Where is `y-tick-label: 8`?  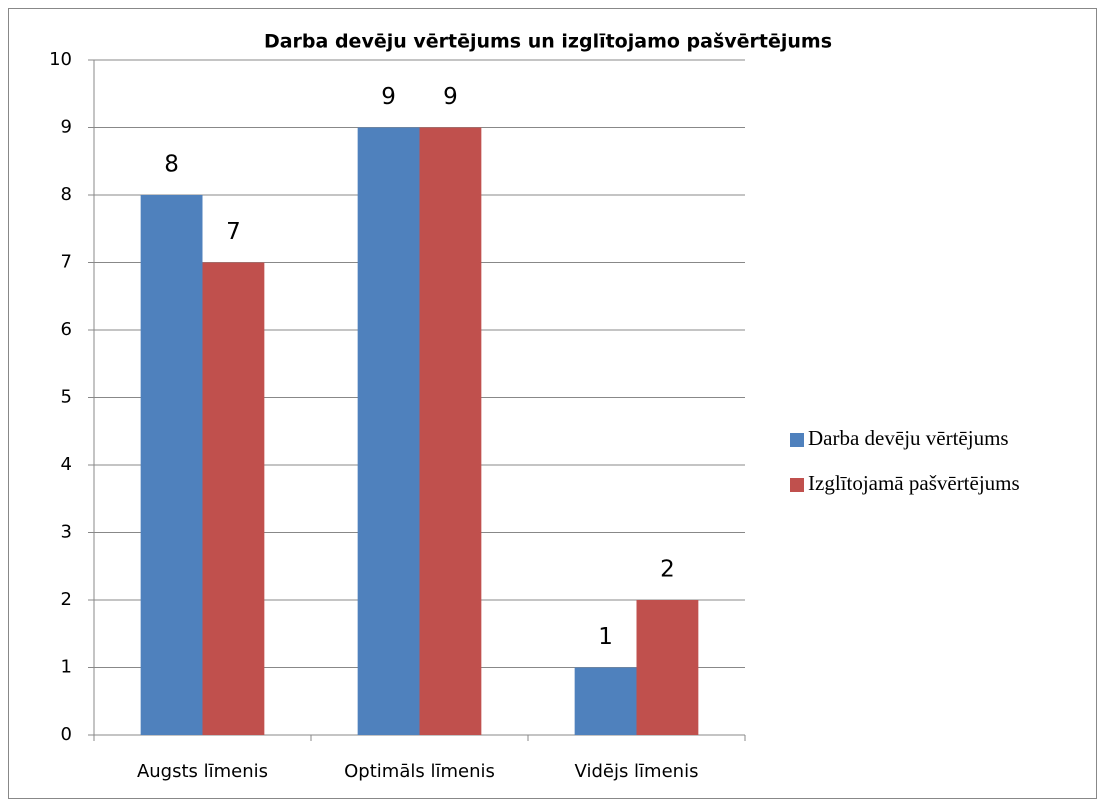 y-tick-label: 8 is located at coordinates (66, 194).